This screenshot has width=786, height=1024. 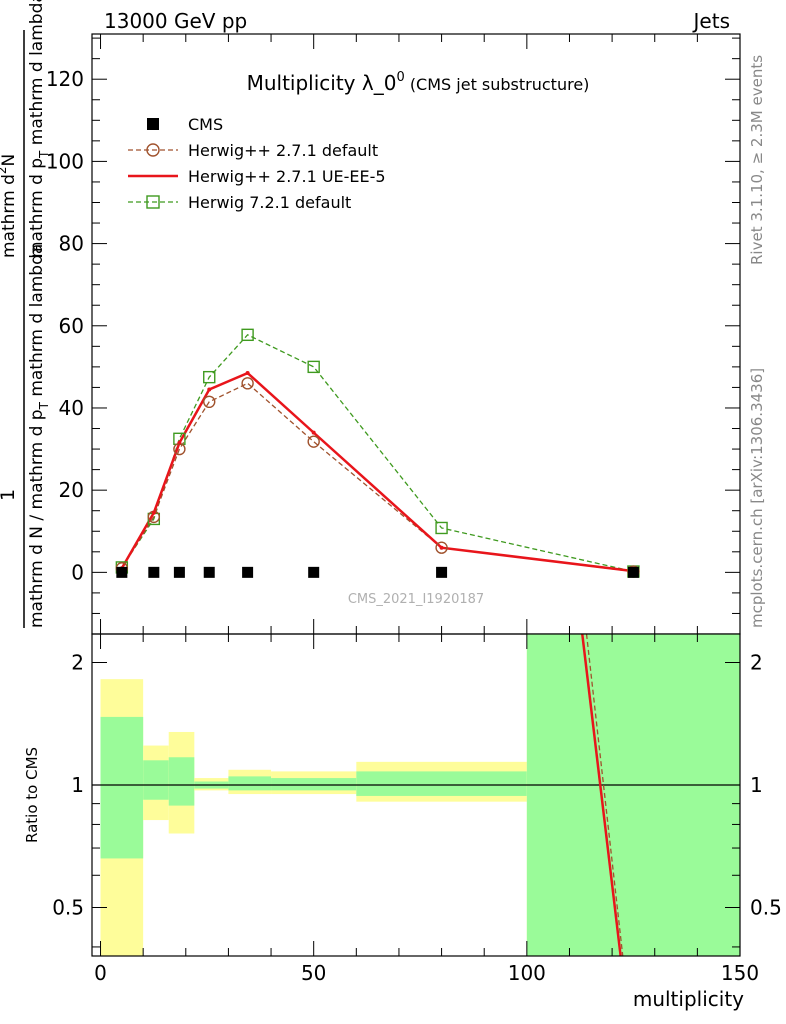 What do you see at coordinates (9, 495) in the screenshot?
I see `ylabel-one: 1` at bounding box center [9, 495].